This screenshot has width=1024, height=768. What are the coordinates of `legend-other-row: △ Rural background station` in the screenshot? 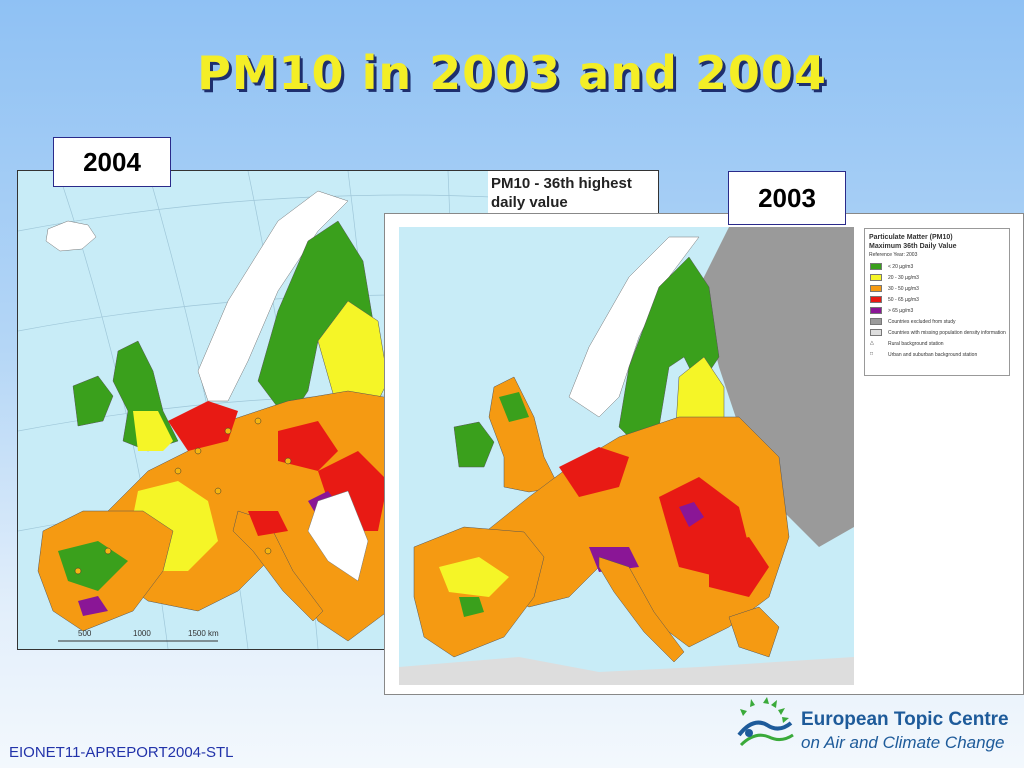 It's located at (937, 343).